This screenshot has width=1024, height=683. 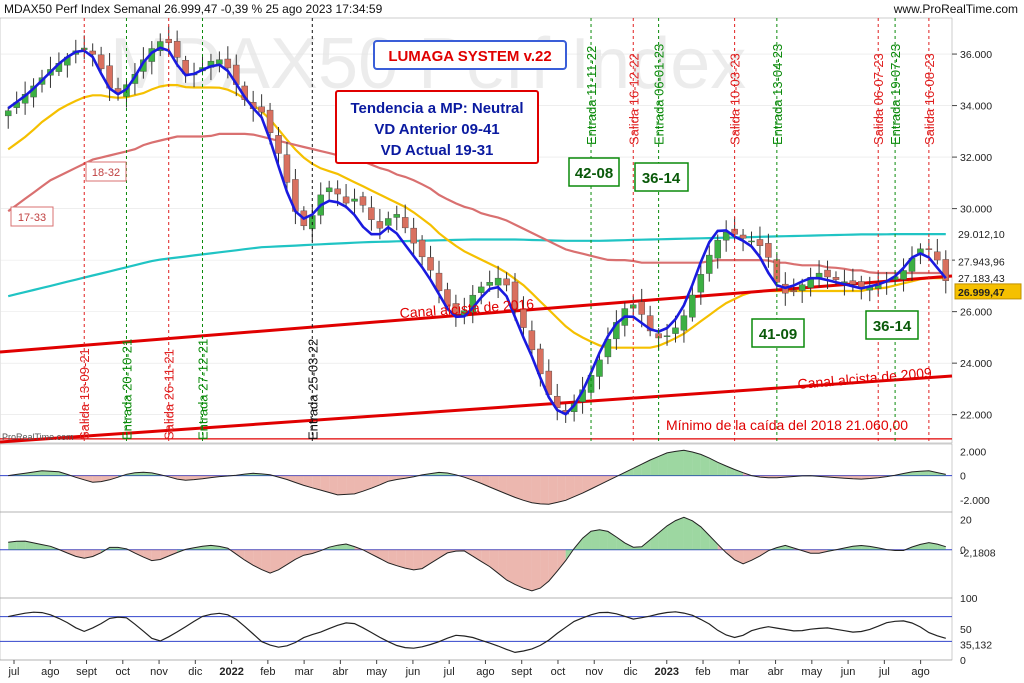 What do you see at coordinates (32, 216) in the screenshot?
I see `tag-box-2: 17-33` at bounding box center [32, 216].